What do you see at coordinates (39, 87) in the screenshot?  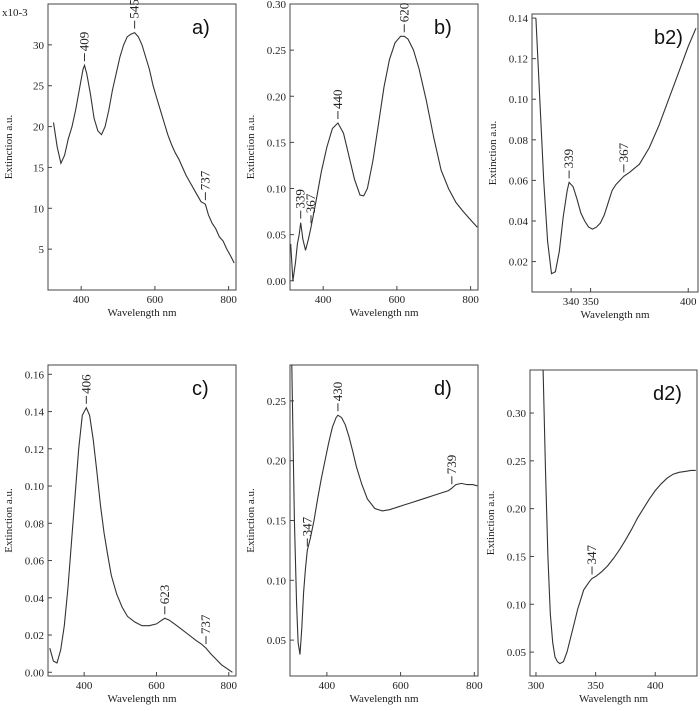 I see `y-tick-label: 25` at bounding box center [39, 87].